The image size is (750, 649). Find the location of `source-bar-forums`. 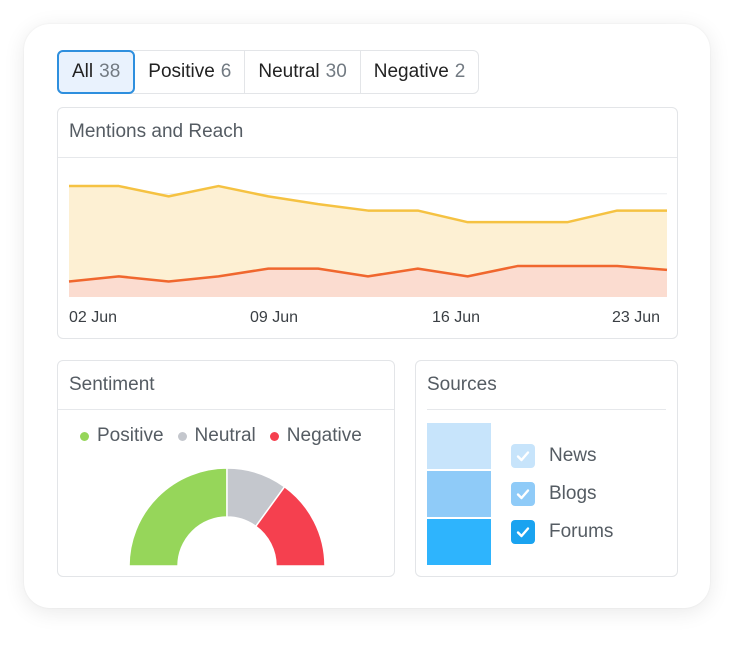

source-bar-forums is located at coordinates (459, 542).